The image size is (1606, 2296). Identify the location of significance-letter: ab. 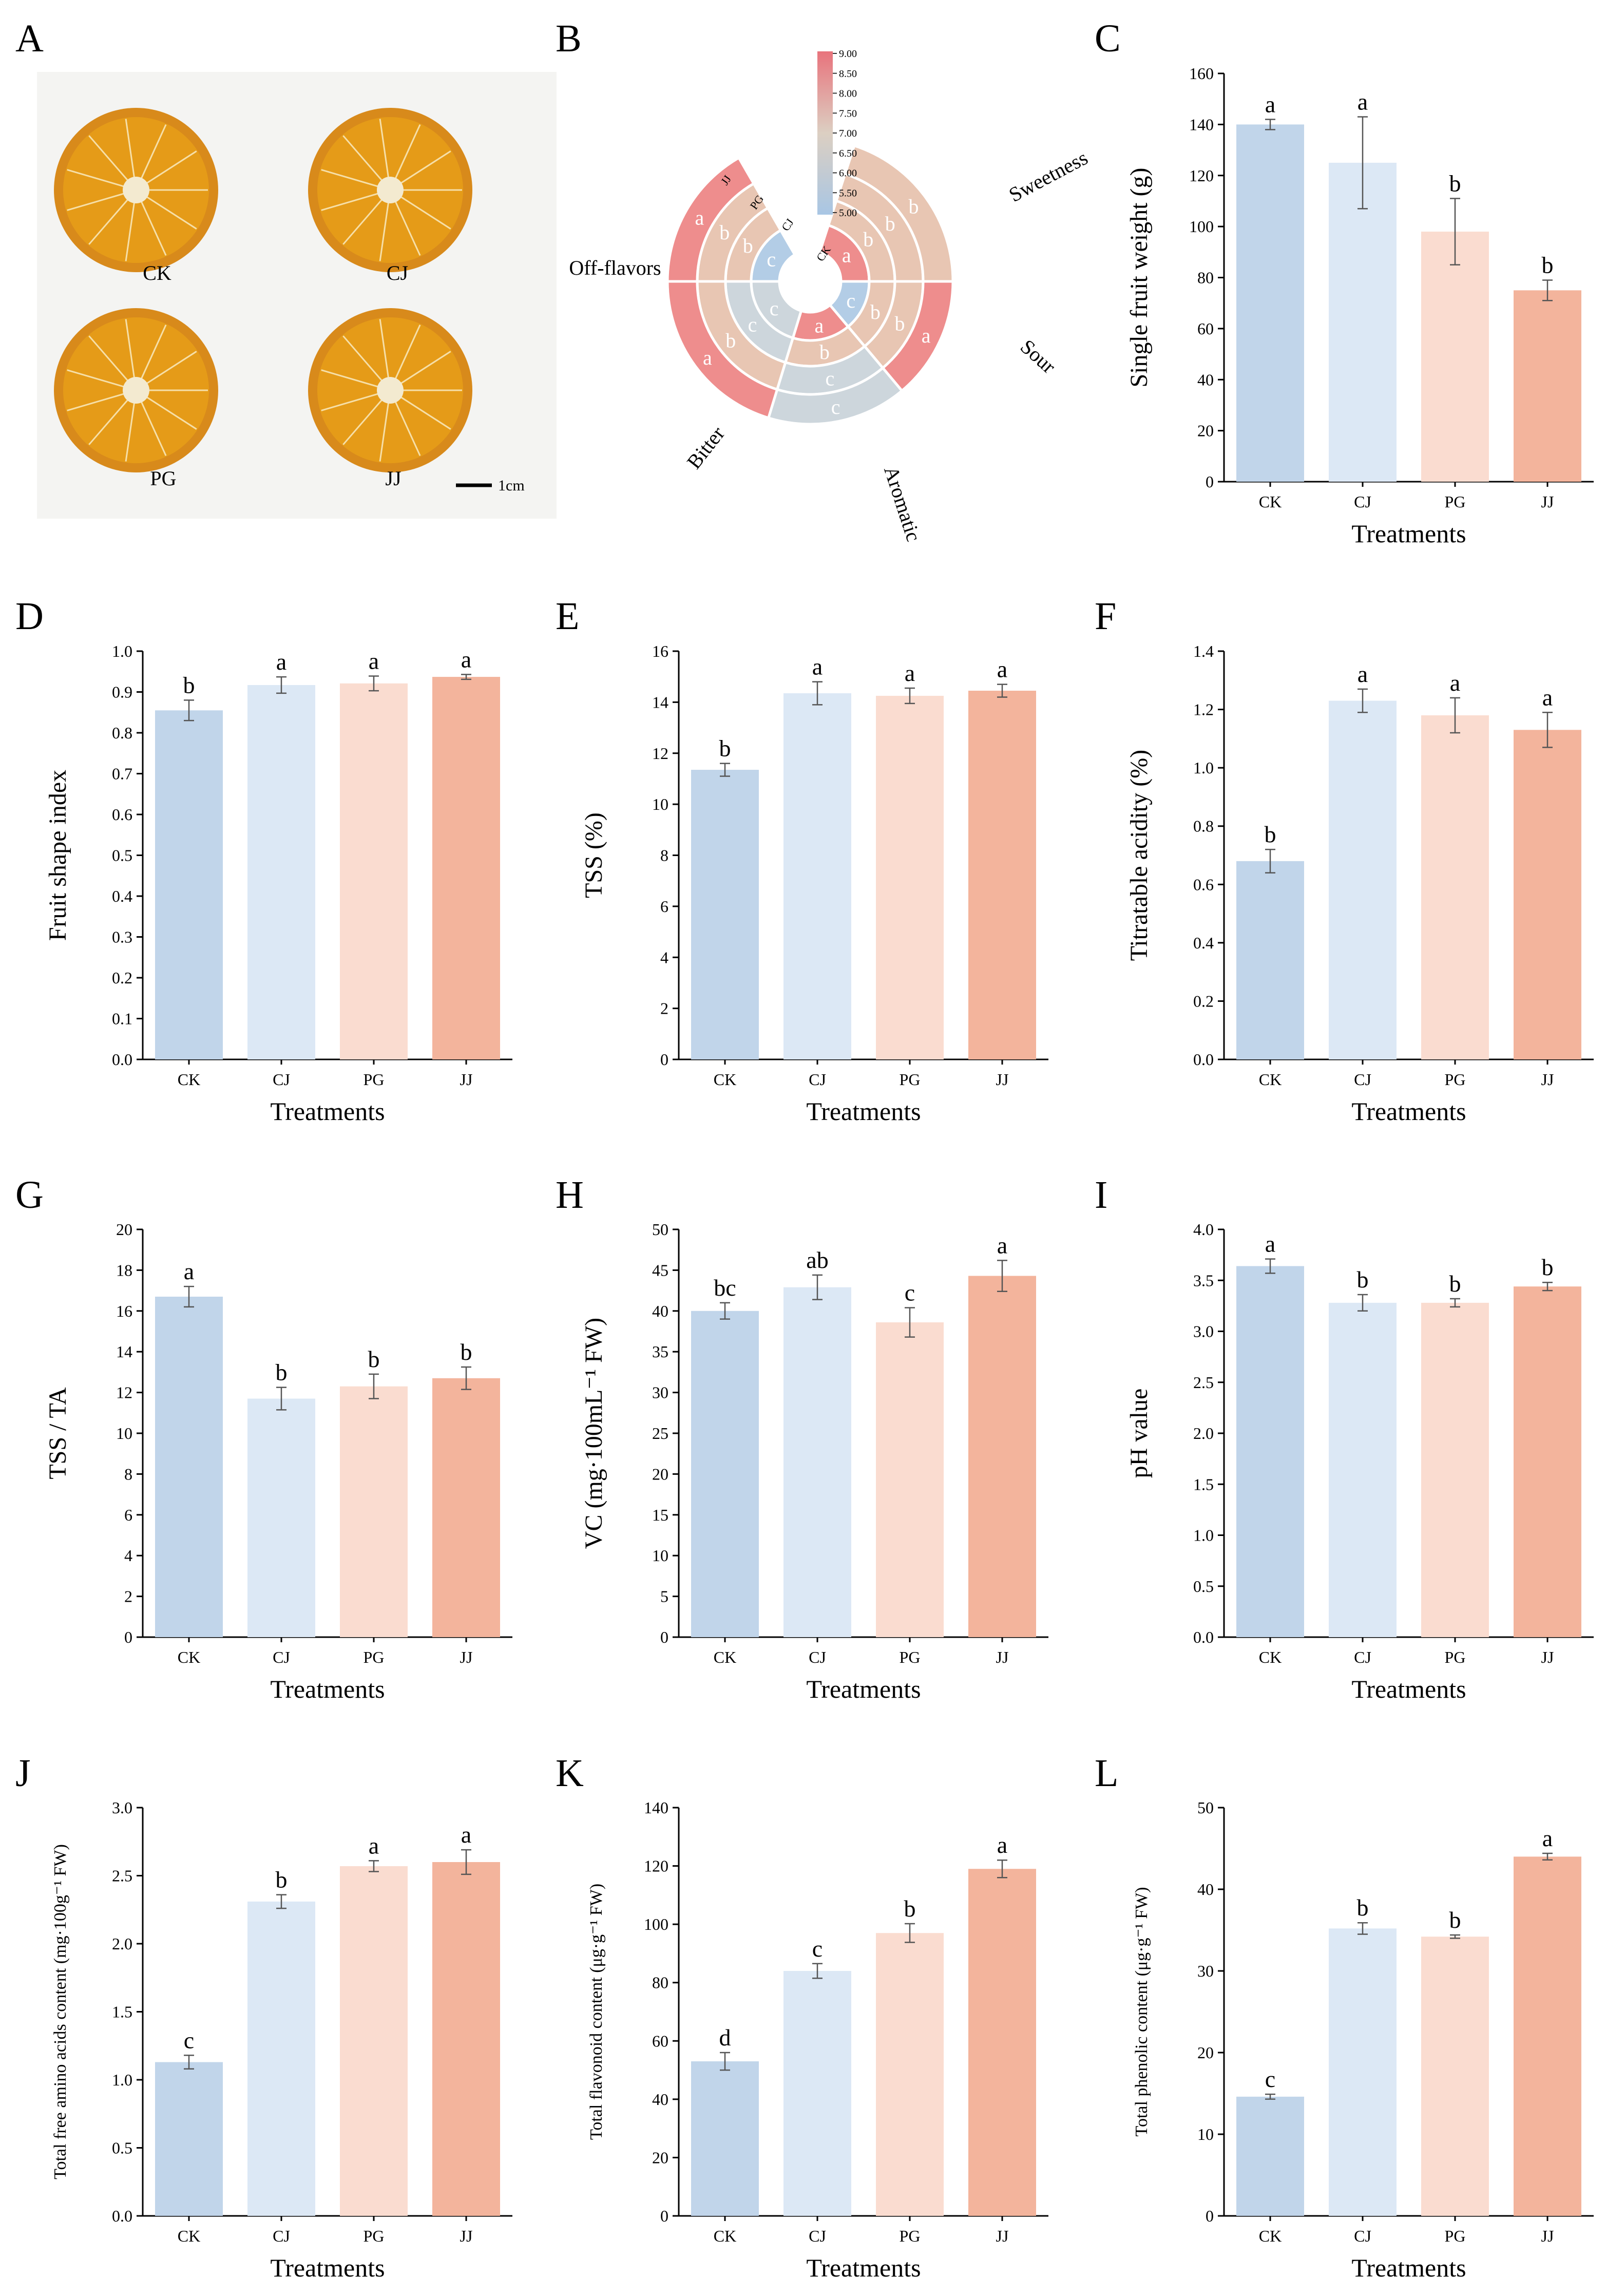
(817, 1260).